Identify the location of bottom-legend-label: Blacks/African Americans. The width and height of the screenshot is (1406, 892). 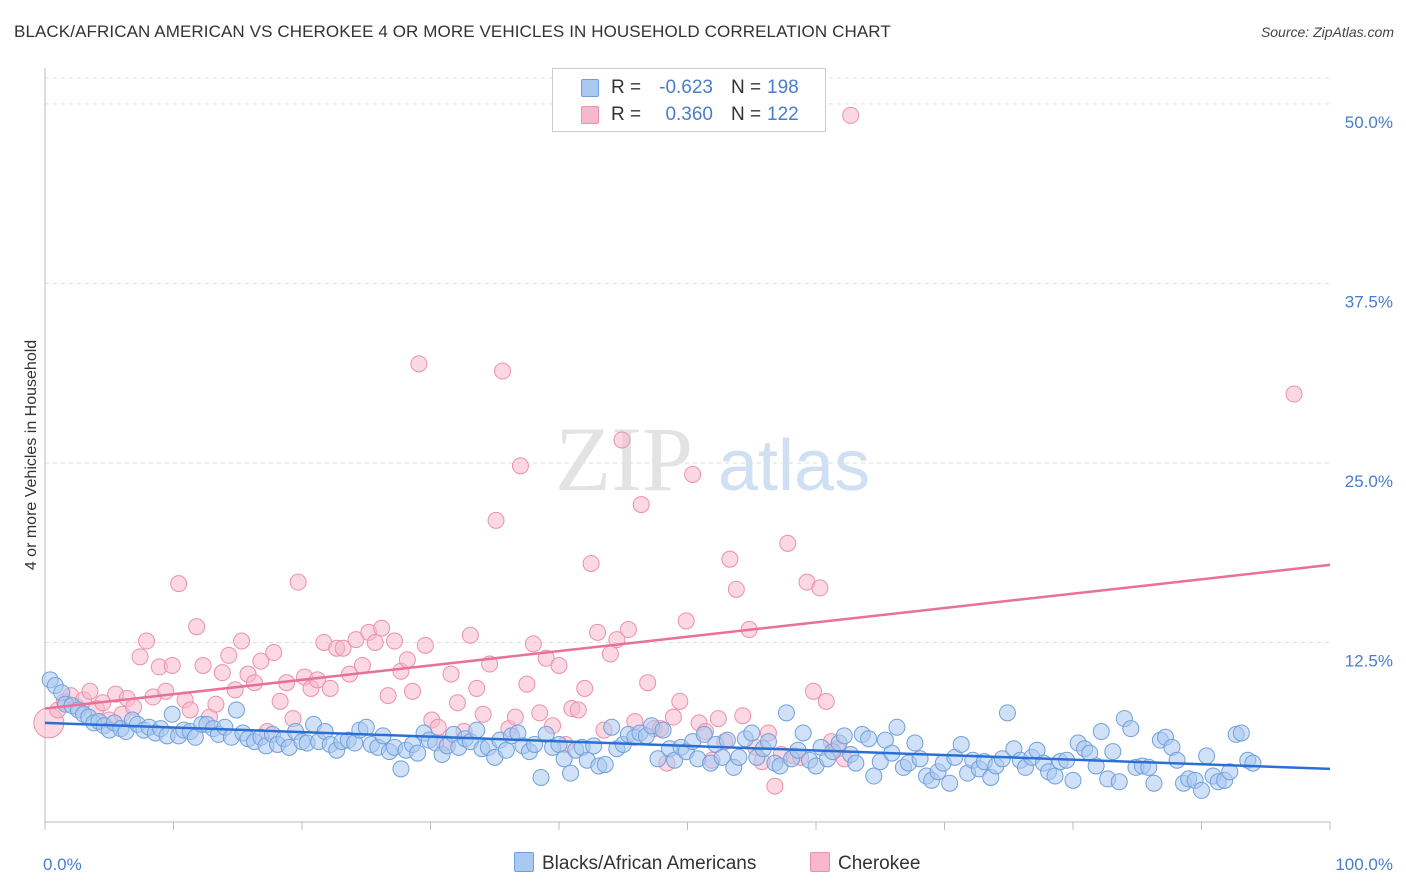
(649, 863).